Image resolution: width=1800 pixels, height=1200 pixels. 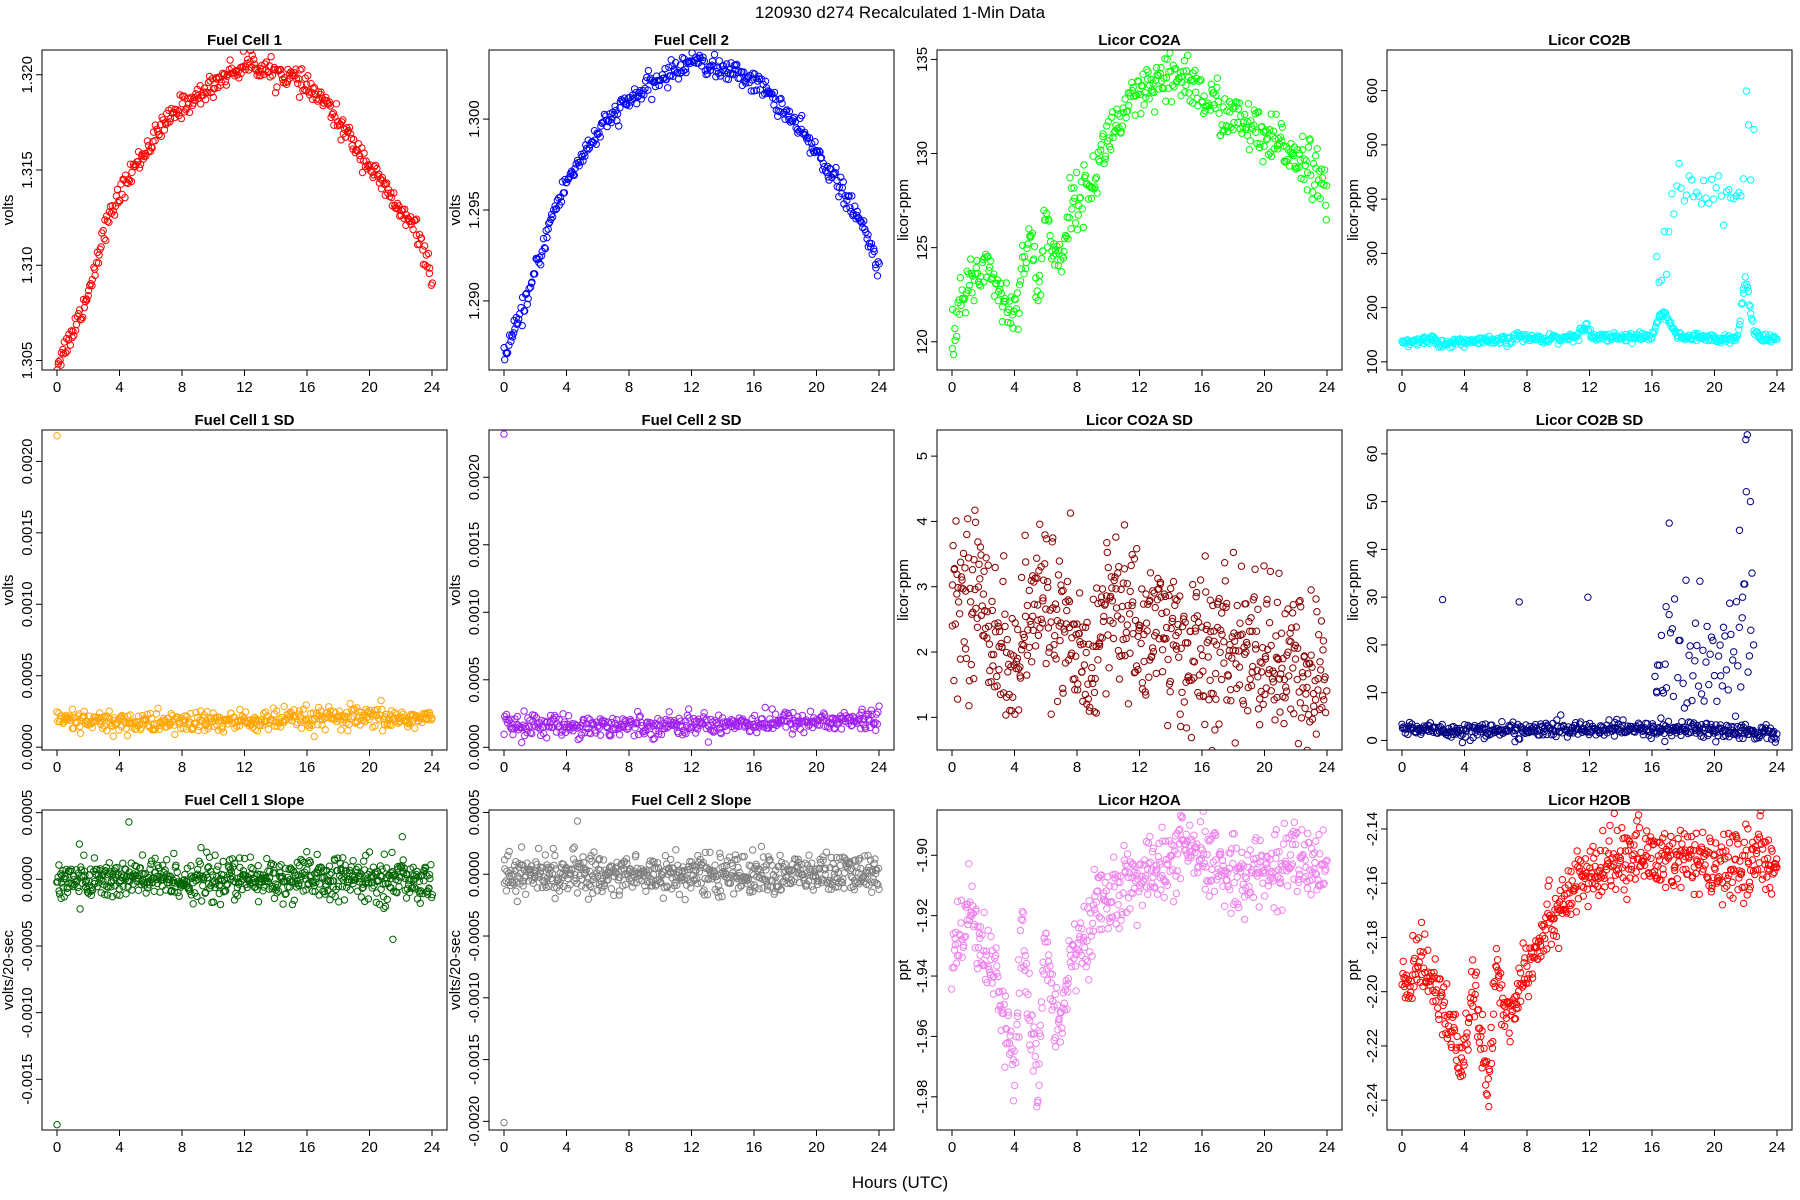 I want to click on y-tick-label: 40, so click(x=1372, y=549).